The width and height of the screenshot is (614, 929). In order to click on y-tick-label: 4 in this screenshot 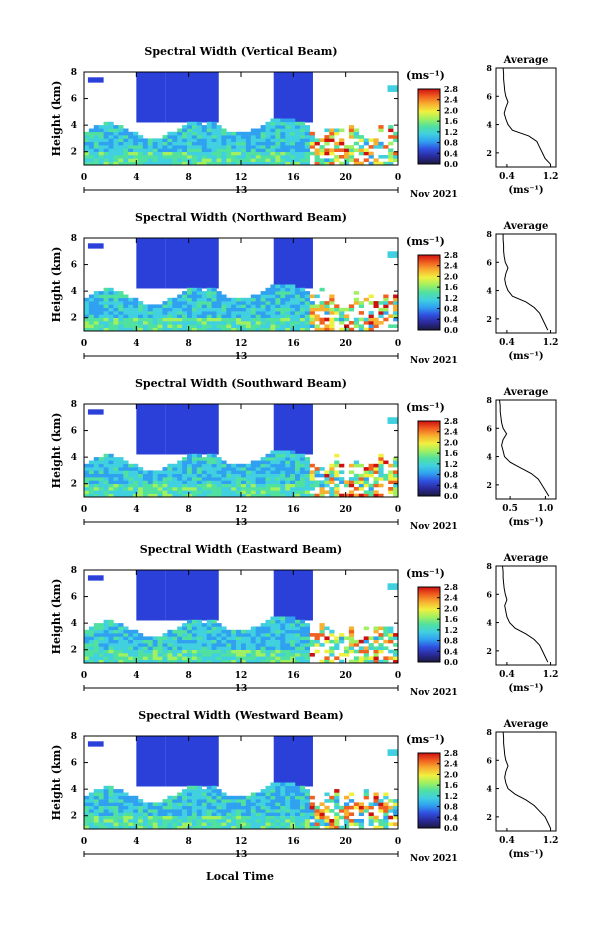, I will do `click(74, 292)`.